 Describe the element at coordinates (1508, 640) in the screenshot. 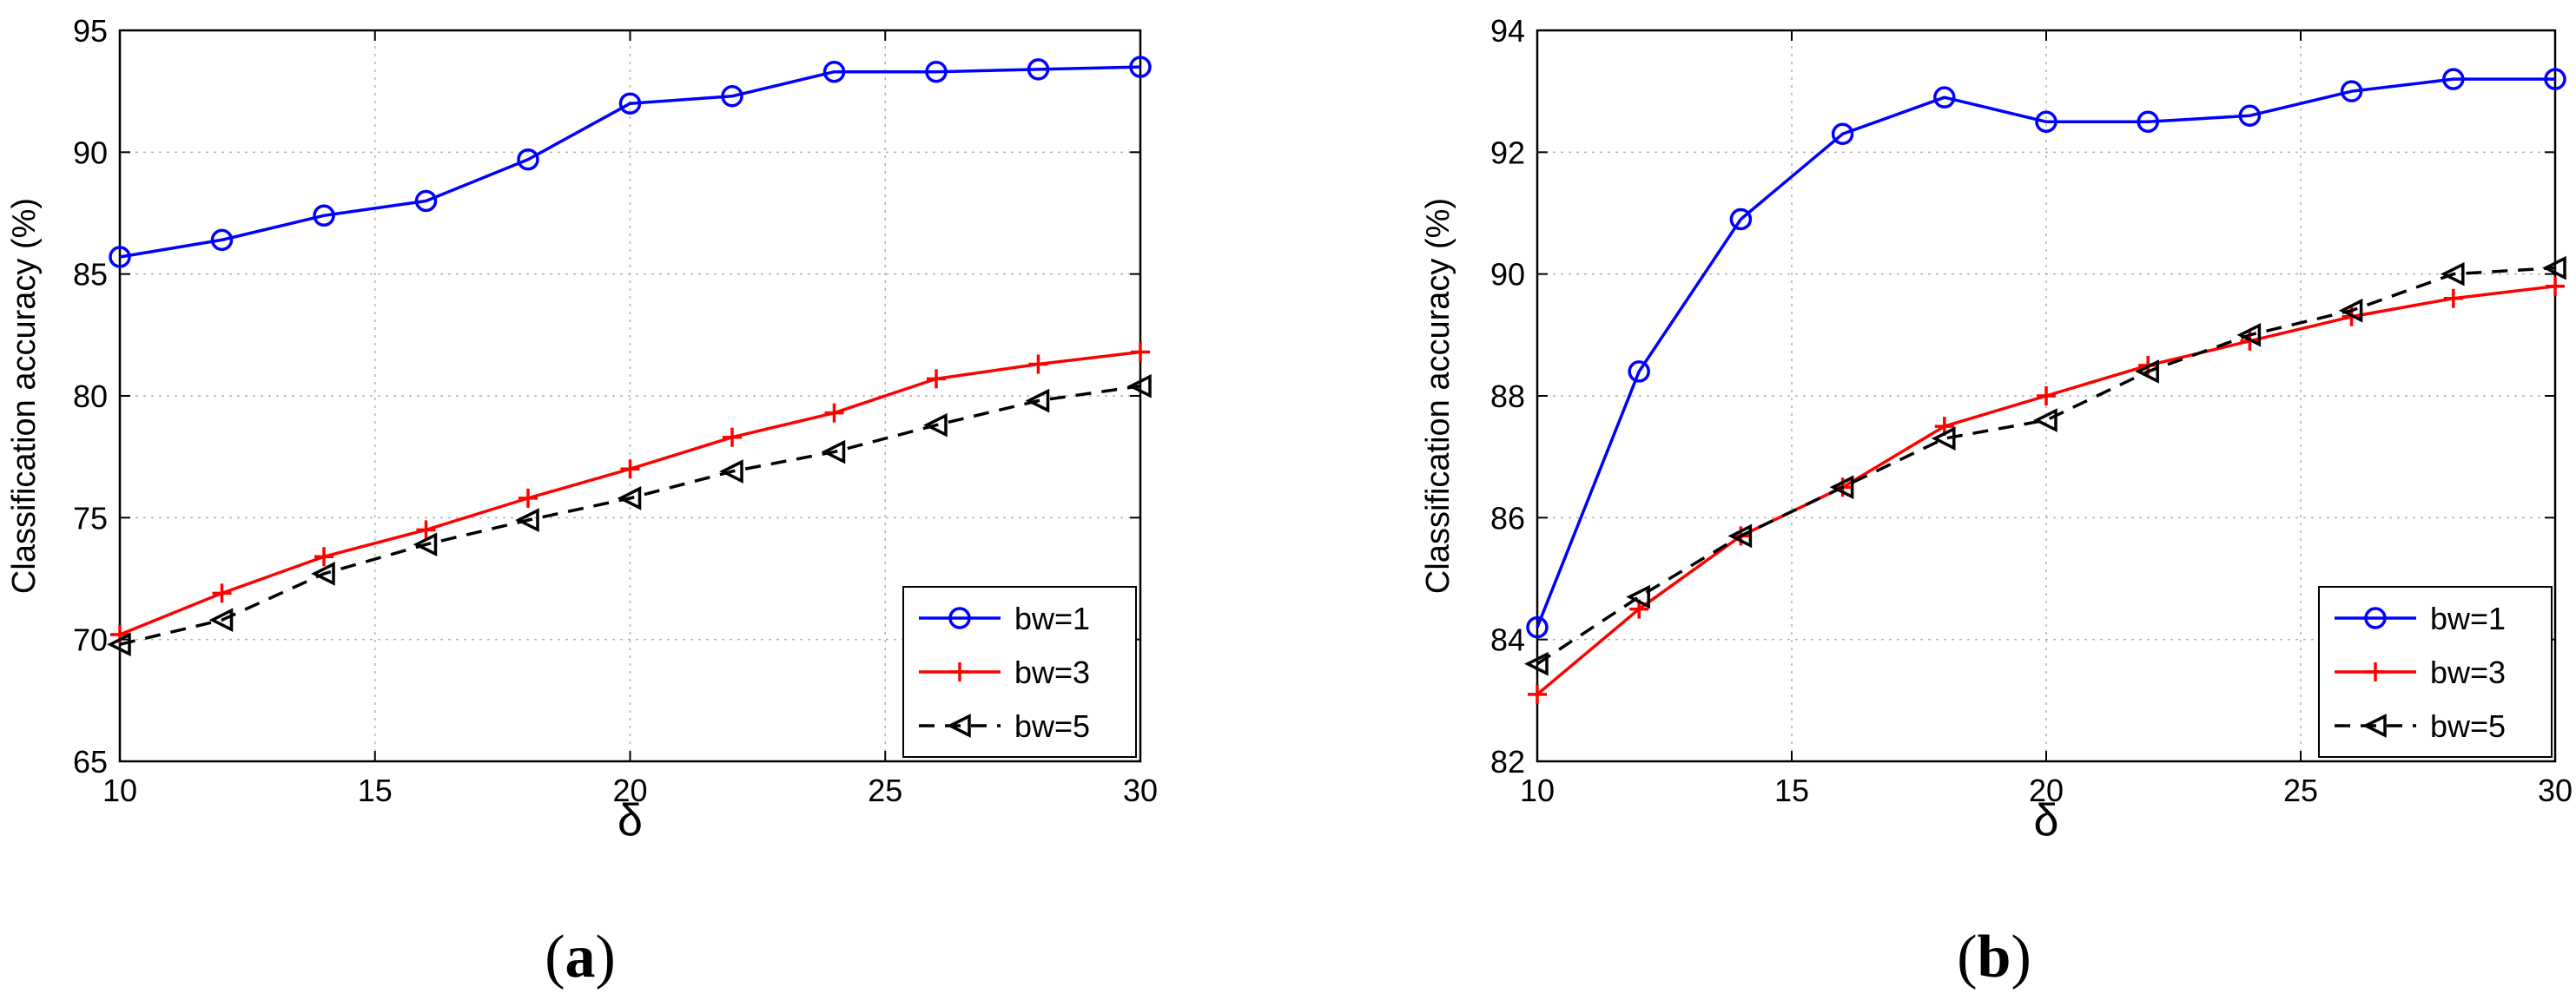

I see `y-tick-label: 84` at that location.